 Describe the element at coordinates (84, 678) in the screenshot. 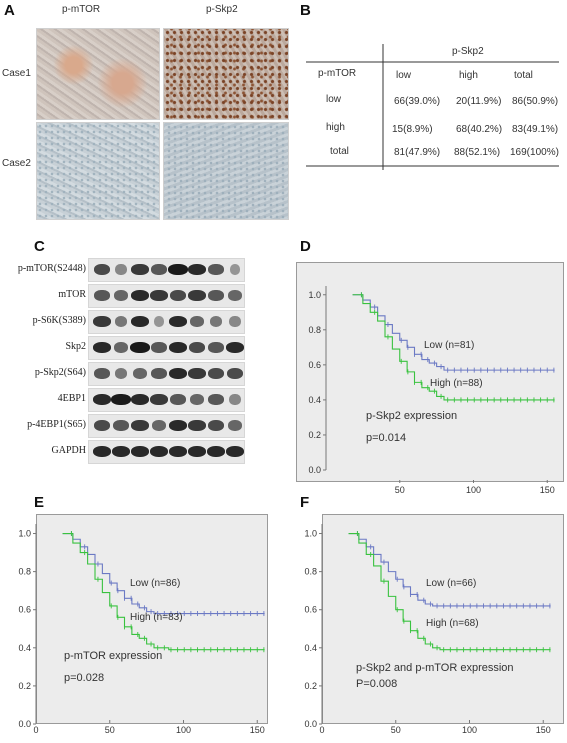

I see `km-pvalue-e: p=0.028` at that location.